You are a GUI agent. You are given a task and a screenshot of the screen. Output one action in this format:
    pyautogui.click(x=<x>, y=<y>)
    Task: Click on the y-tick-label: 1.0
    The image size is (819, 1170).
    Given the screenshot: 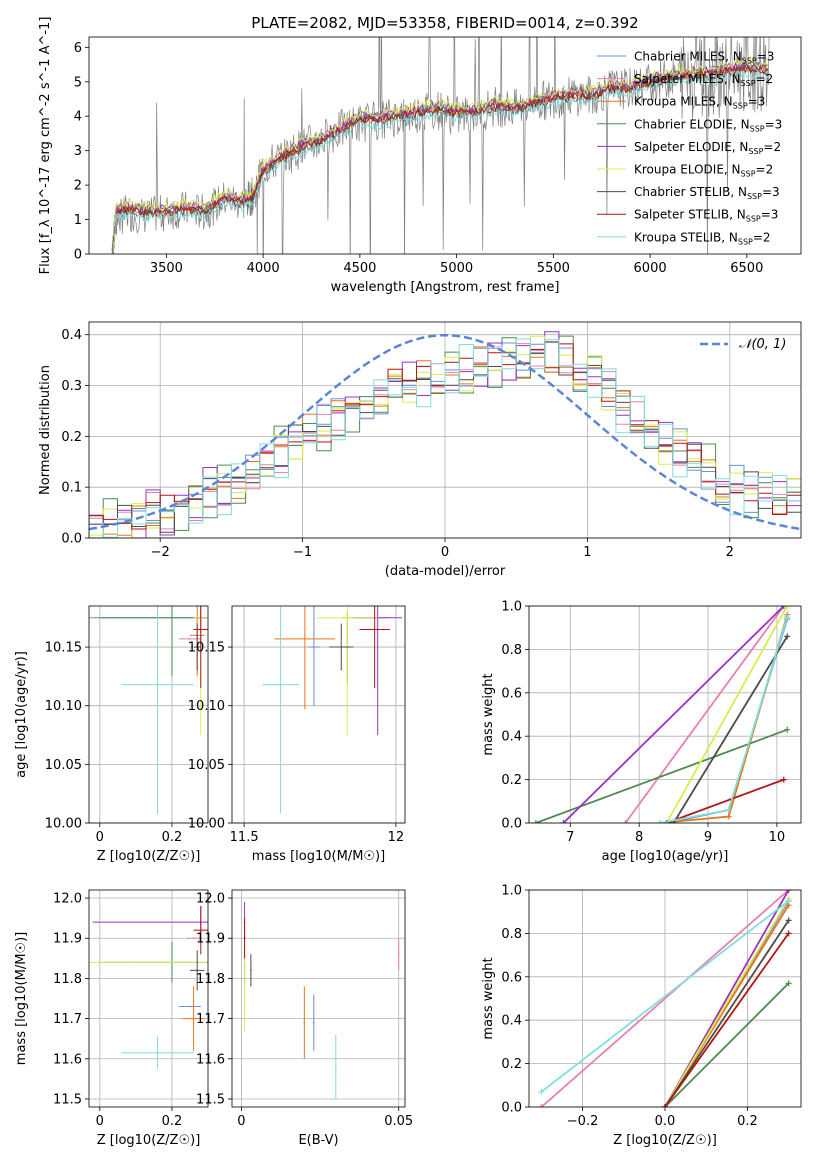 What is the action you would take?
    pyautogui.click(x=511, y=607)
    